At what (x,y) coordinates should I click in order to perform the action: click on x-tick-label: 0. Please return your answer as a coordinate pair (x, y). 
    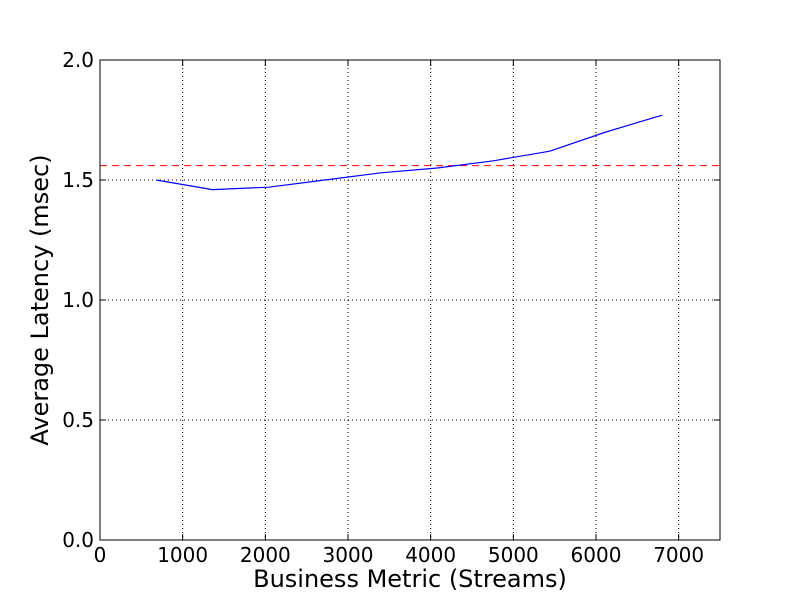
    Looking at the image, I should click on (100, 555).